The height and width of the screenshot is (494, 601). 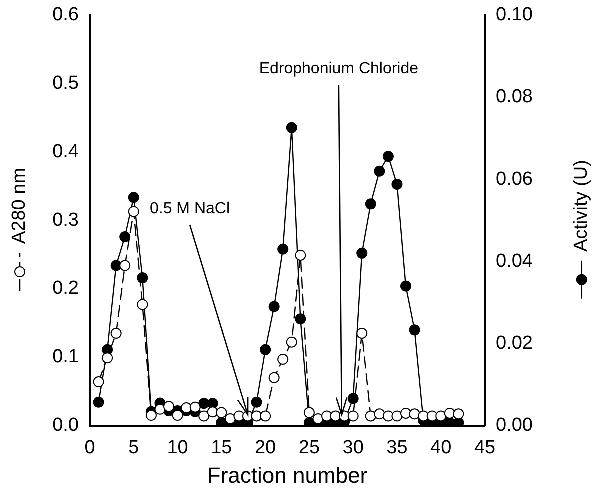 What do you see at coordinates (65, 83) in the screenshot?
I see `y-tick-label: 0.5` at bounding box center [65, 83].